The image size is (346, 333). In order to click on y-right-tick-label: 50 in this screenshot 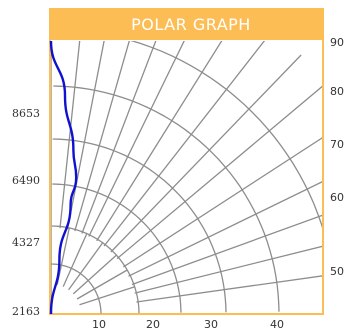, I will do `click(337, 271)`.